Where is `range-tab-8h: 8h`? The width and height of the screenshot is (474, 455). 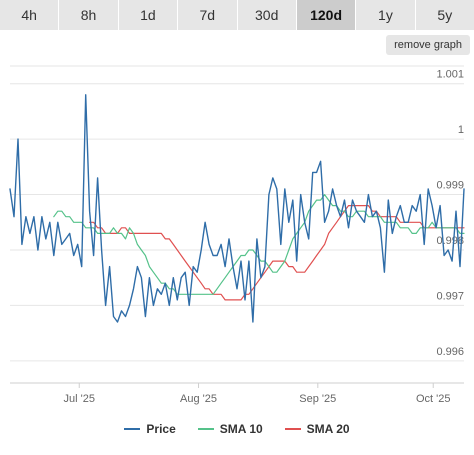 range-tab-8h: 8h is located at coordinates (89, 15).